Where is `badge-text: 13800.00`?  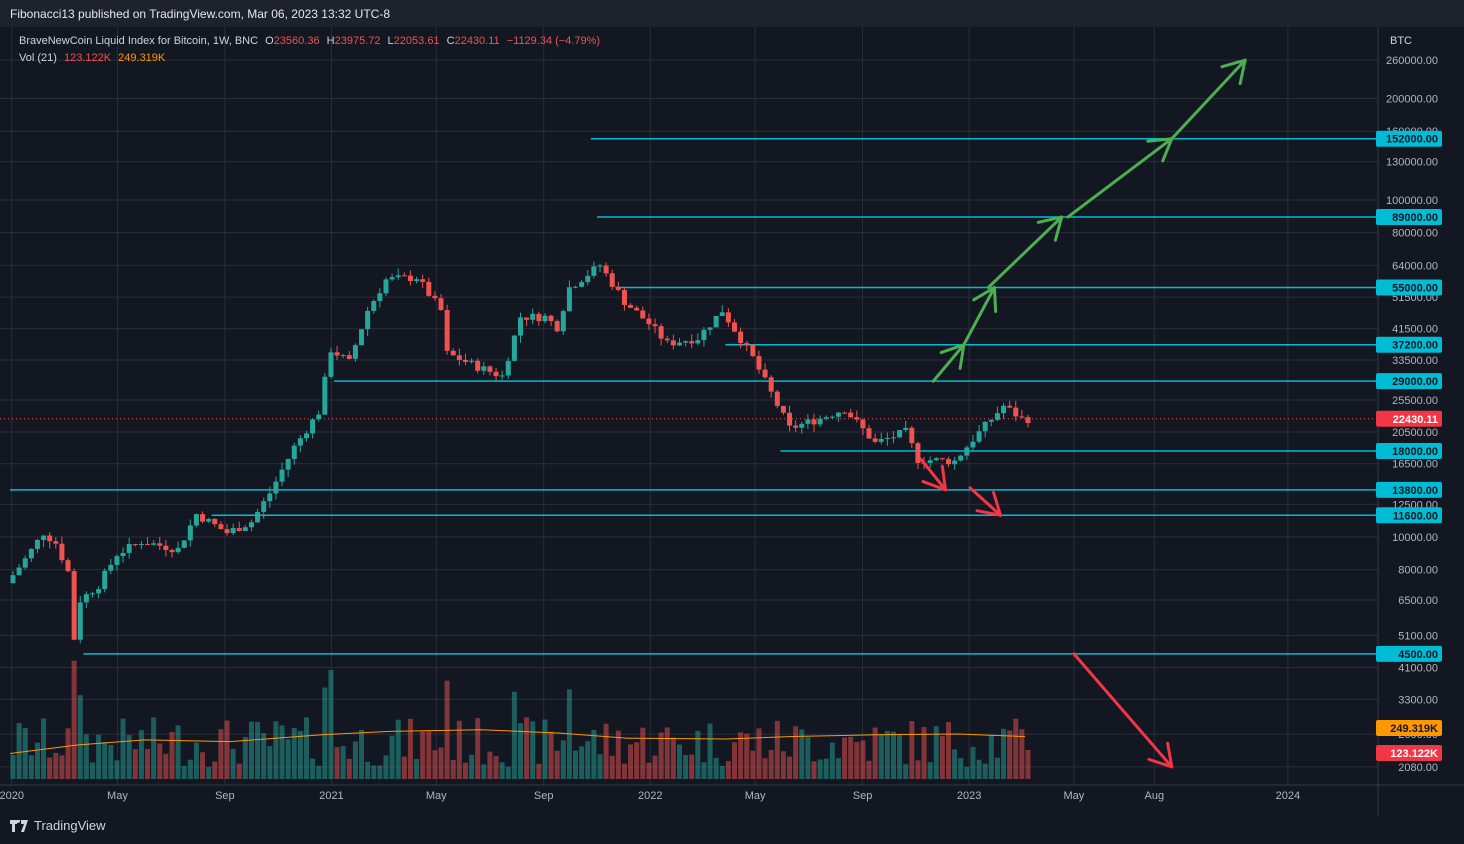
badge-text: 13800.00 is located at coordinates (1415, 491).